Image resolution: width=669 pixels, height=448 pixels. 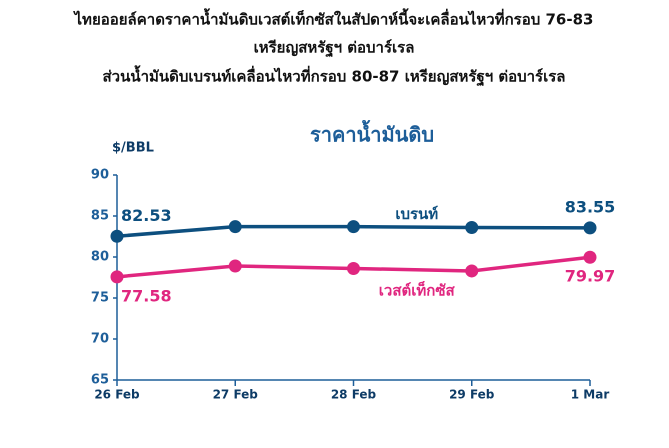 I want to click on y-tick-label: 85, so click(x=100, y=216).